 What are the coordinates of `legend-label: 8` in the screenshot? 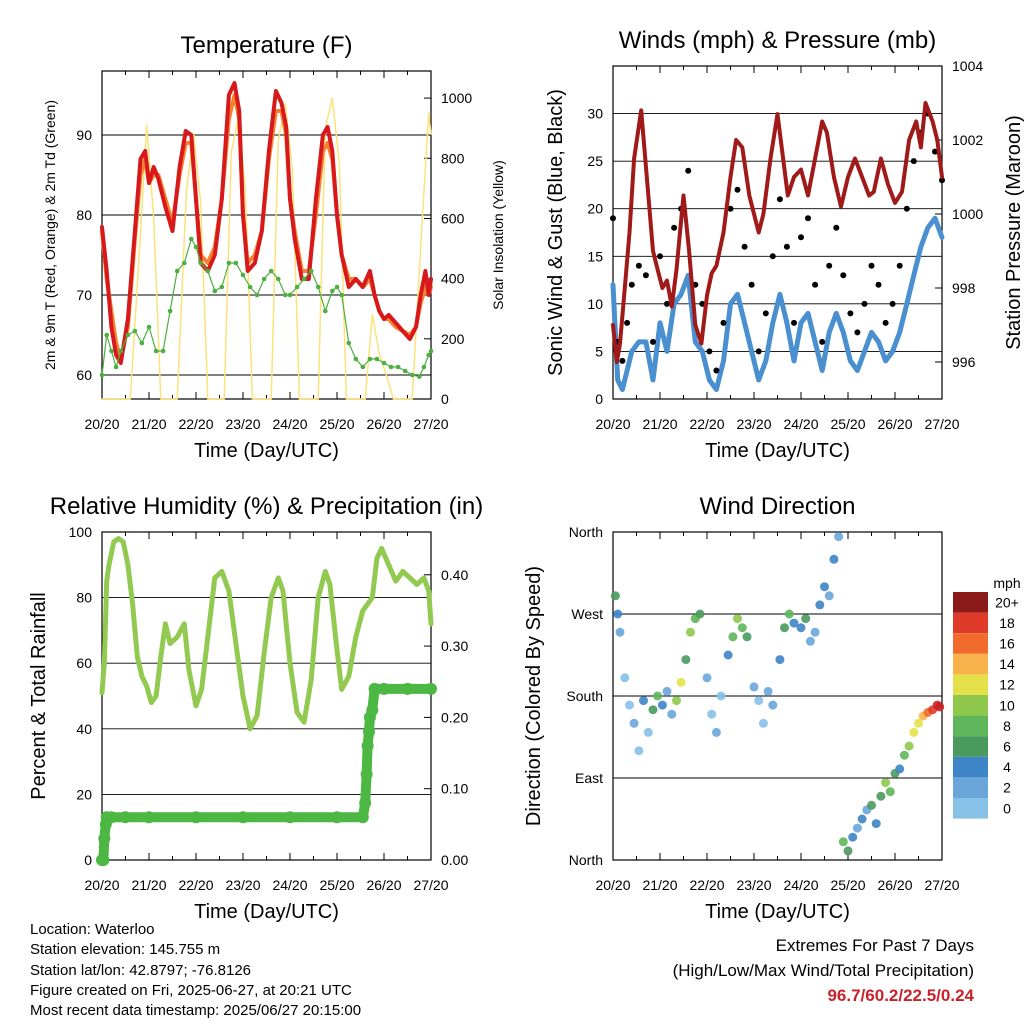 It's located at (1007, 726).